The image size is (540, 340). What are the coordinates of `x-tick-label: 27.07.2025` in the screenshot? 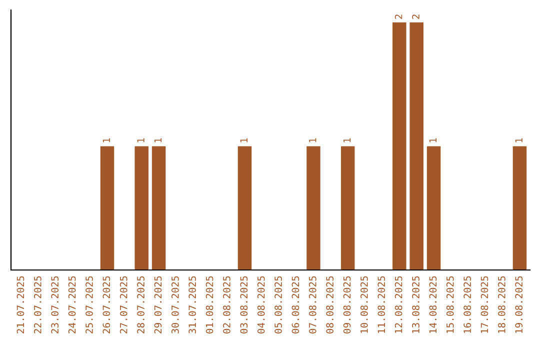 It's located at (124, 305).